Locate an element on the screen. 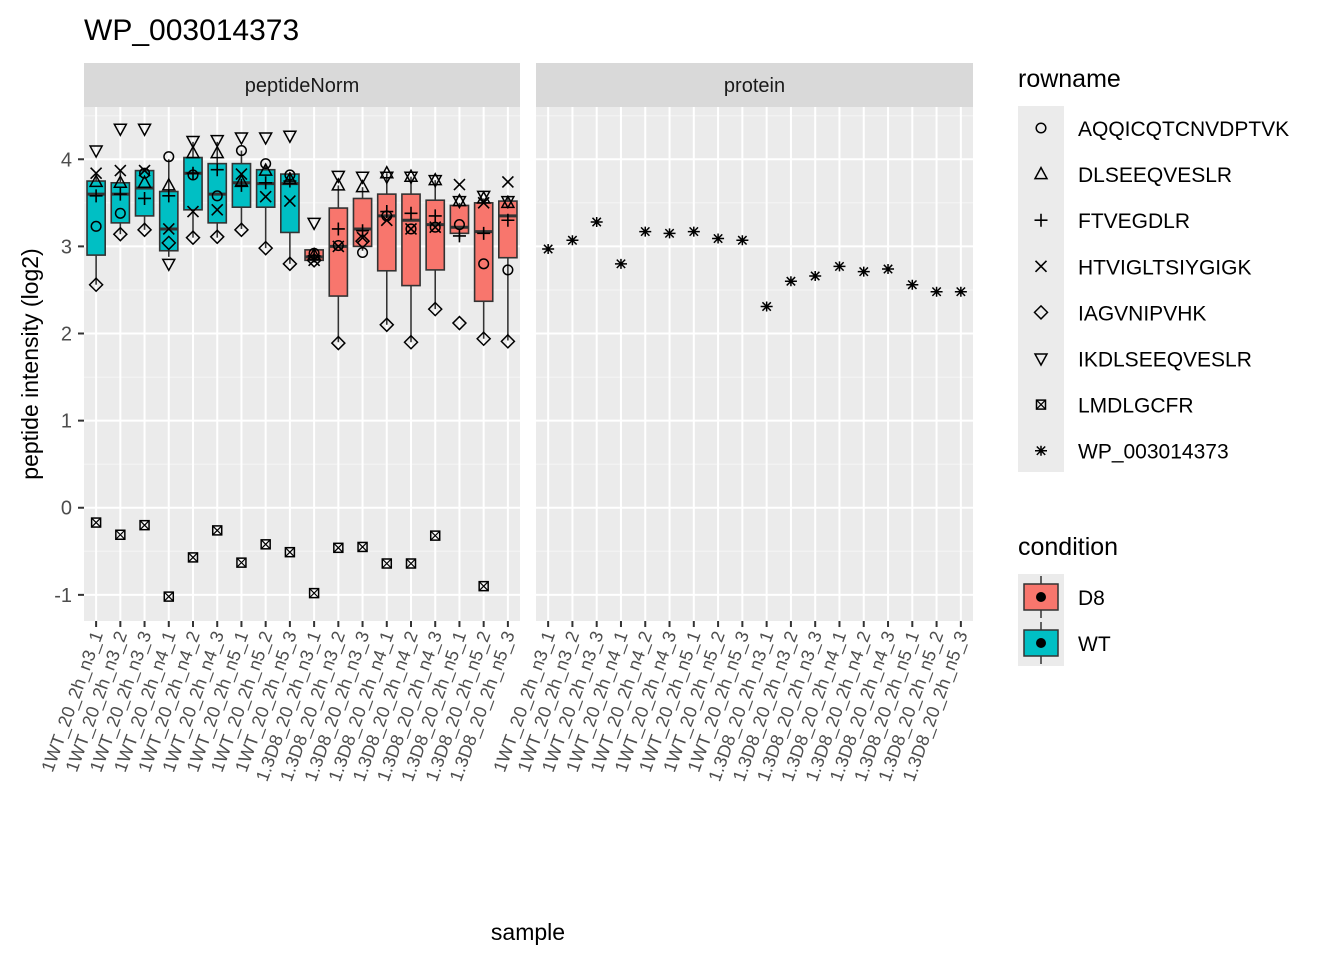 The width and height of the screenshot is (1344, 965). legend-rowname-label: FTVEGDLR is located at coordinates (1134, 221).